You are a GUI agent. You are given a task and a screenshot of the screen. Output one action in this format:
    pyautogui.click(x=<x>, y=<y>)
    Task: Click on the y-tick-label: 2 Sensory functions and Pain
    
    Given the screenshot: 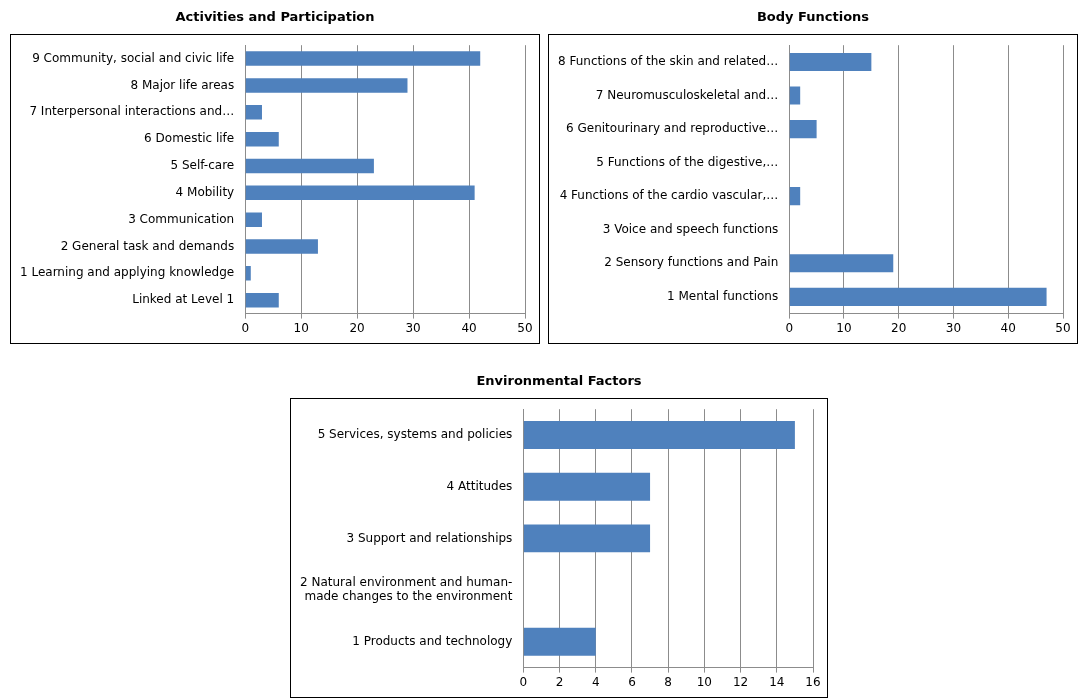 What is the action you would take?
    pyautogui.click(x=691, y=262)
    